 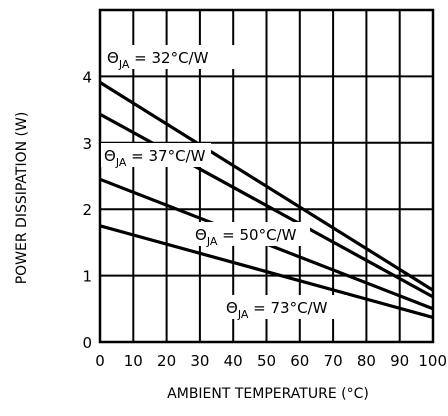 I want to click on annotation-text: = 50°C/W, so click(x=256, y=235).